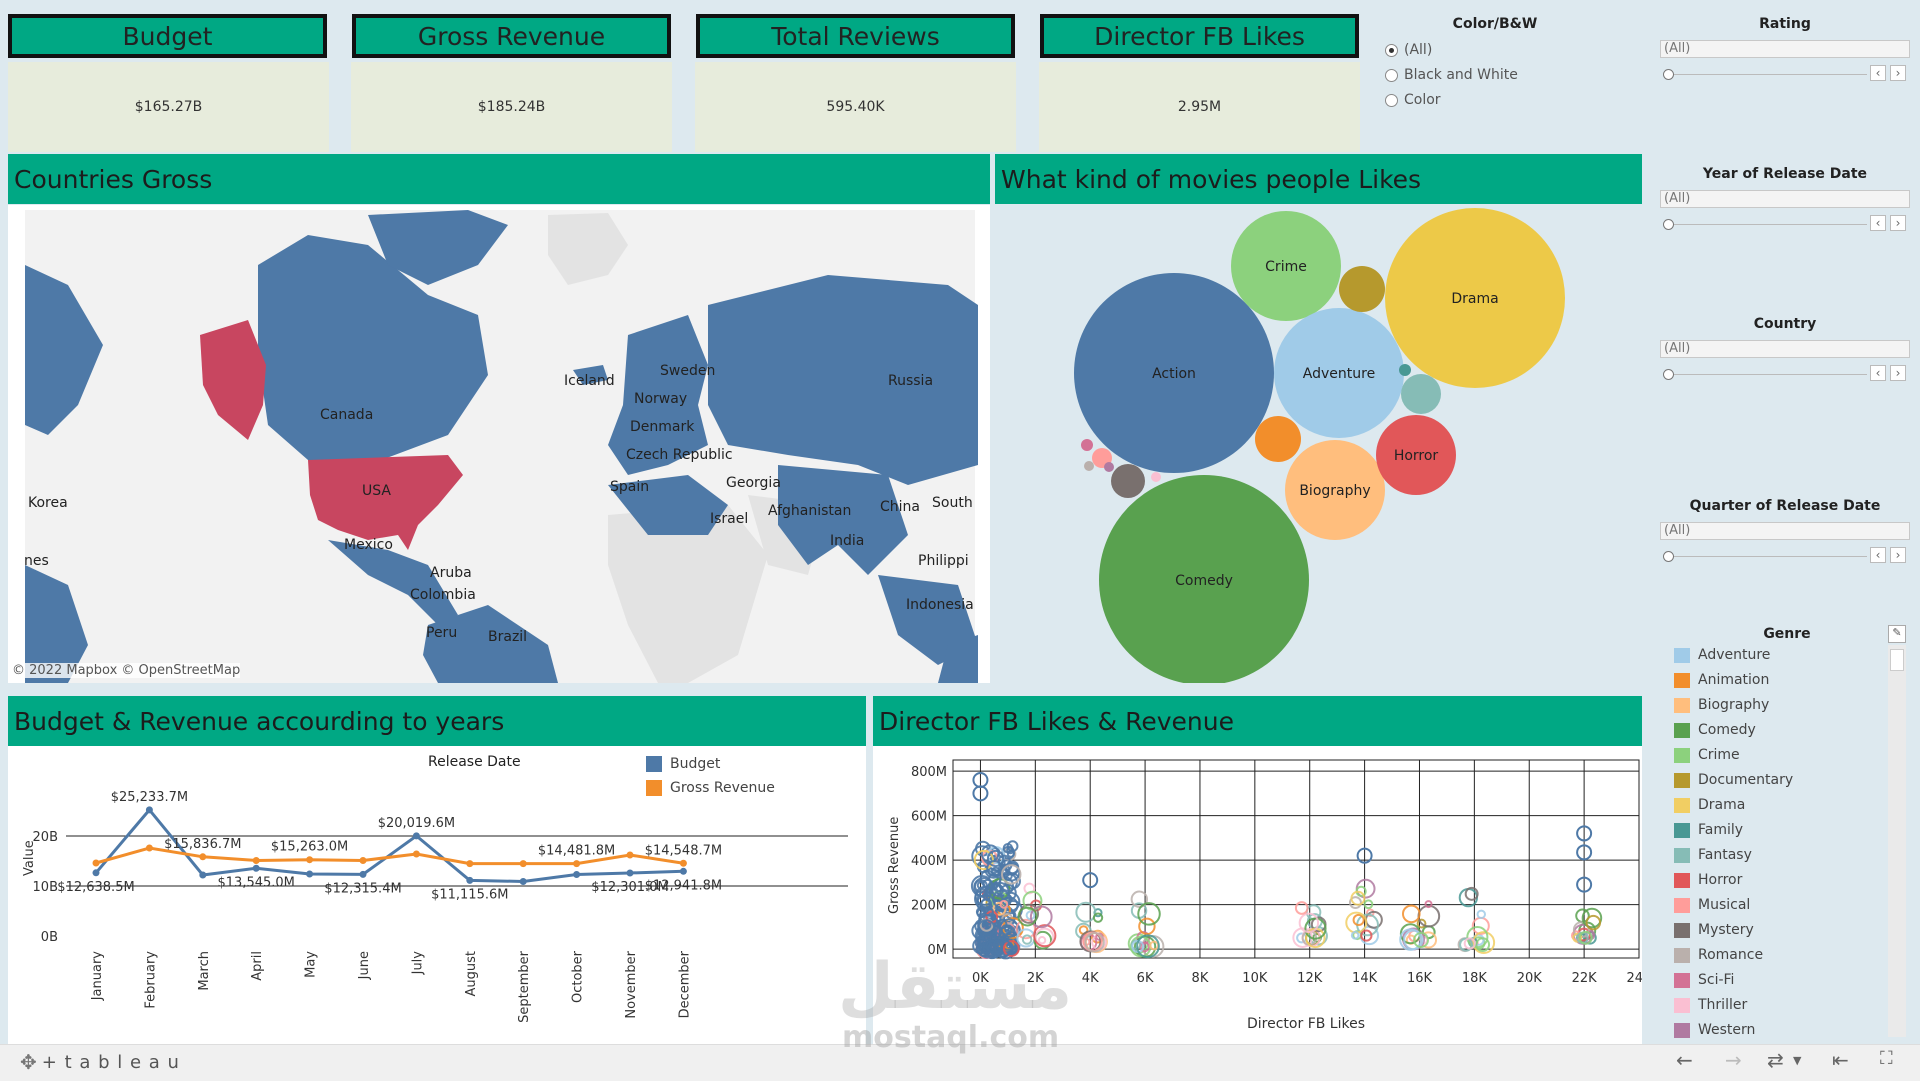  Describe the element at coordinates (1668, 74) in the screenshot. I see `filter-rating-slider-handle` at that location.